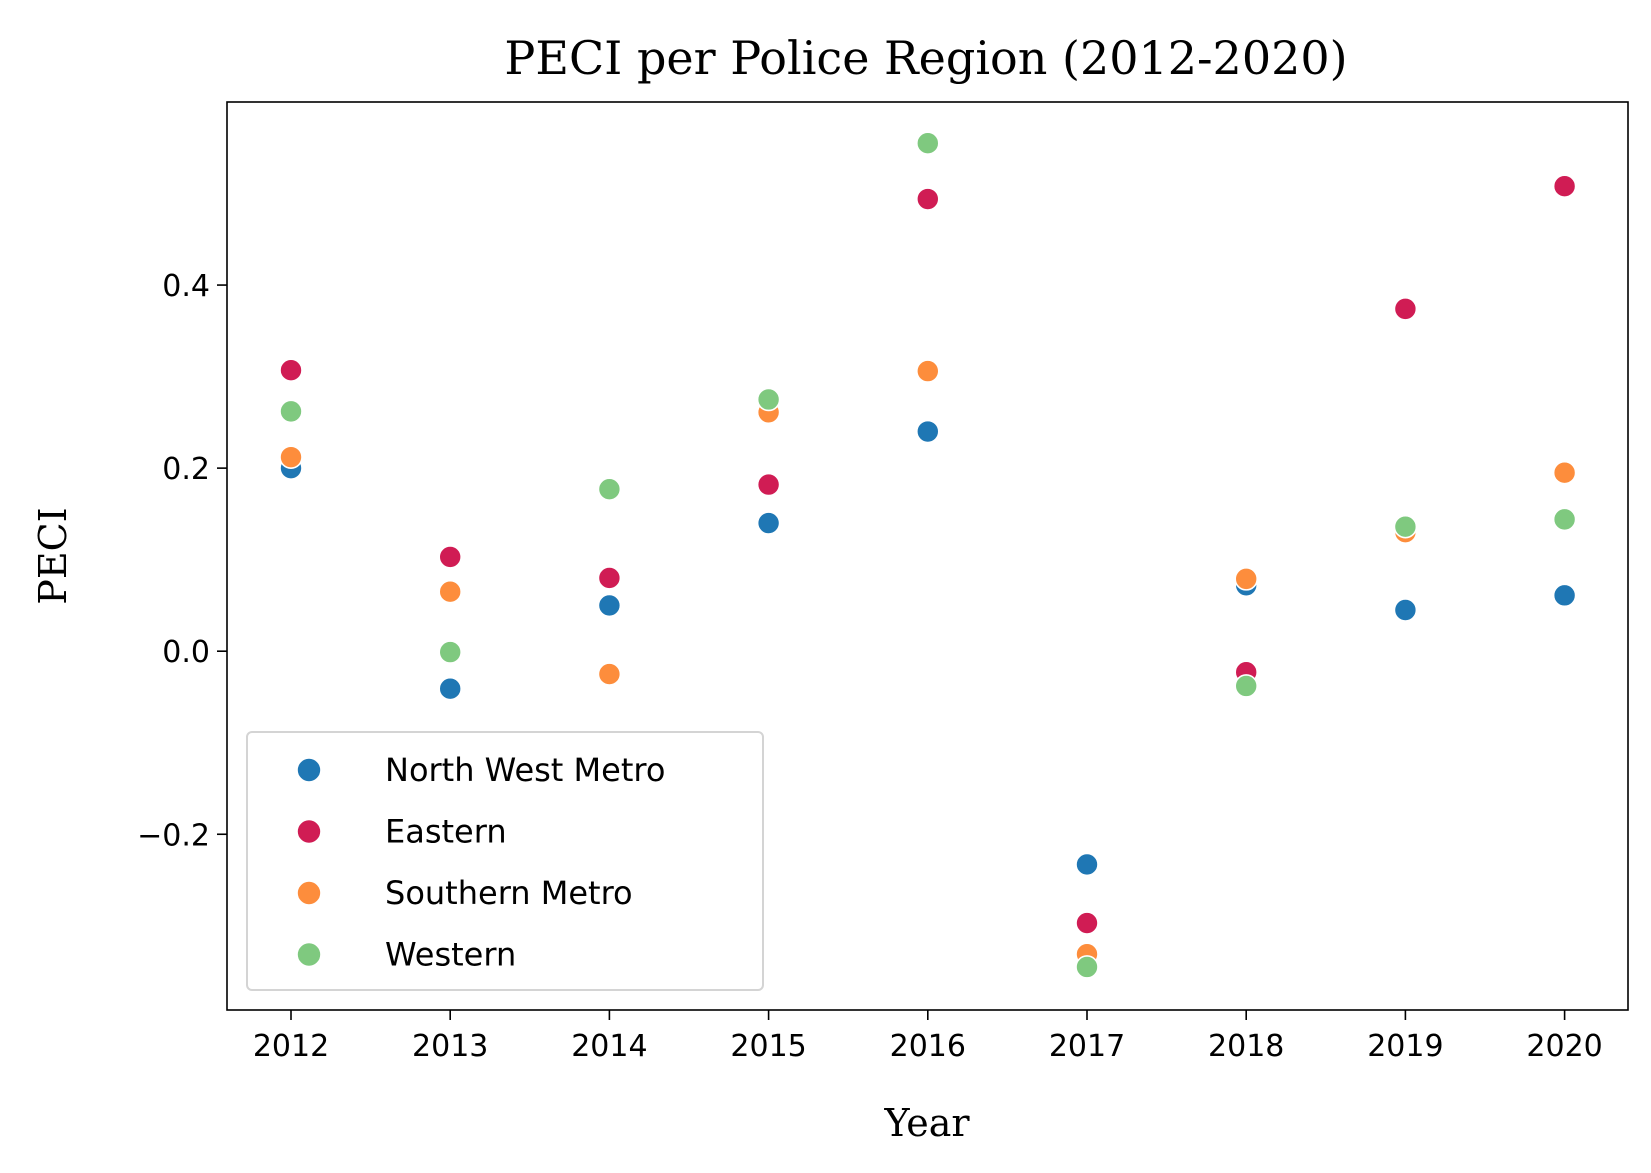 Image resolution: width=1651 pixels, height=1173 pixels. Describe the element at coordinates (1564, 1046) in the screenshot. I see `x-tick-label: 2020` at that location.